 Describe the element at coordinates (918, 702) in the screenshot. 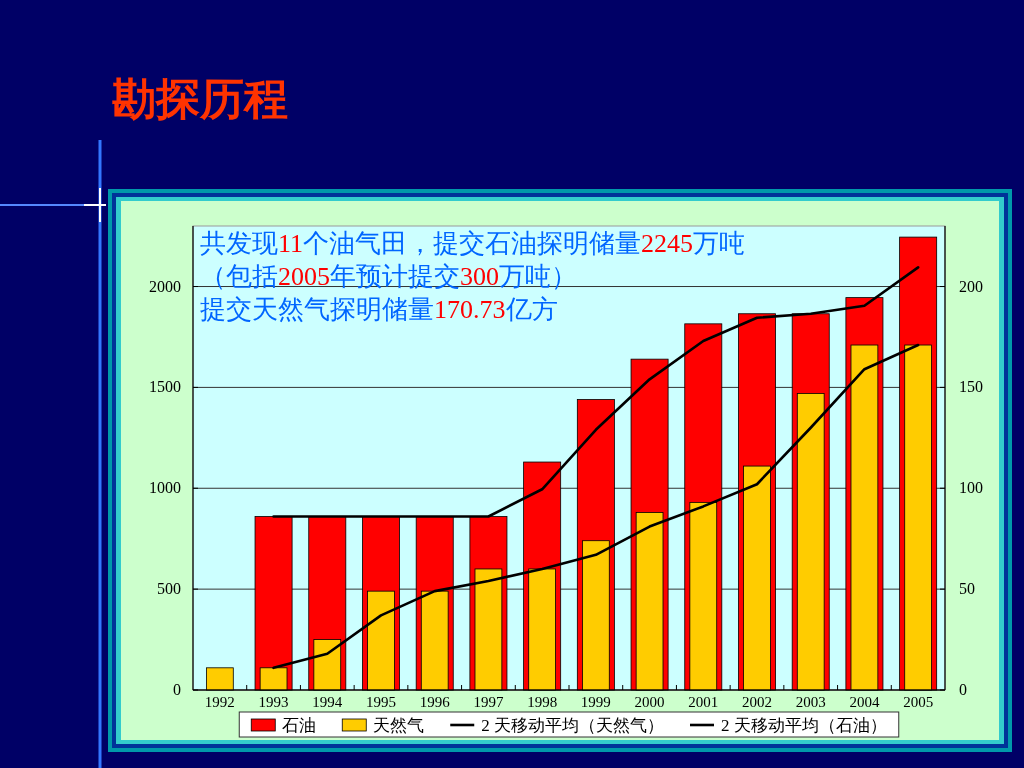

I see `x-tick-label: 2005` at that location.